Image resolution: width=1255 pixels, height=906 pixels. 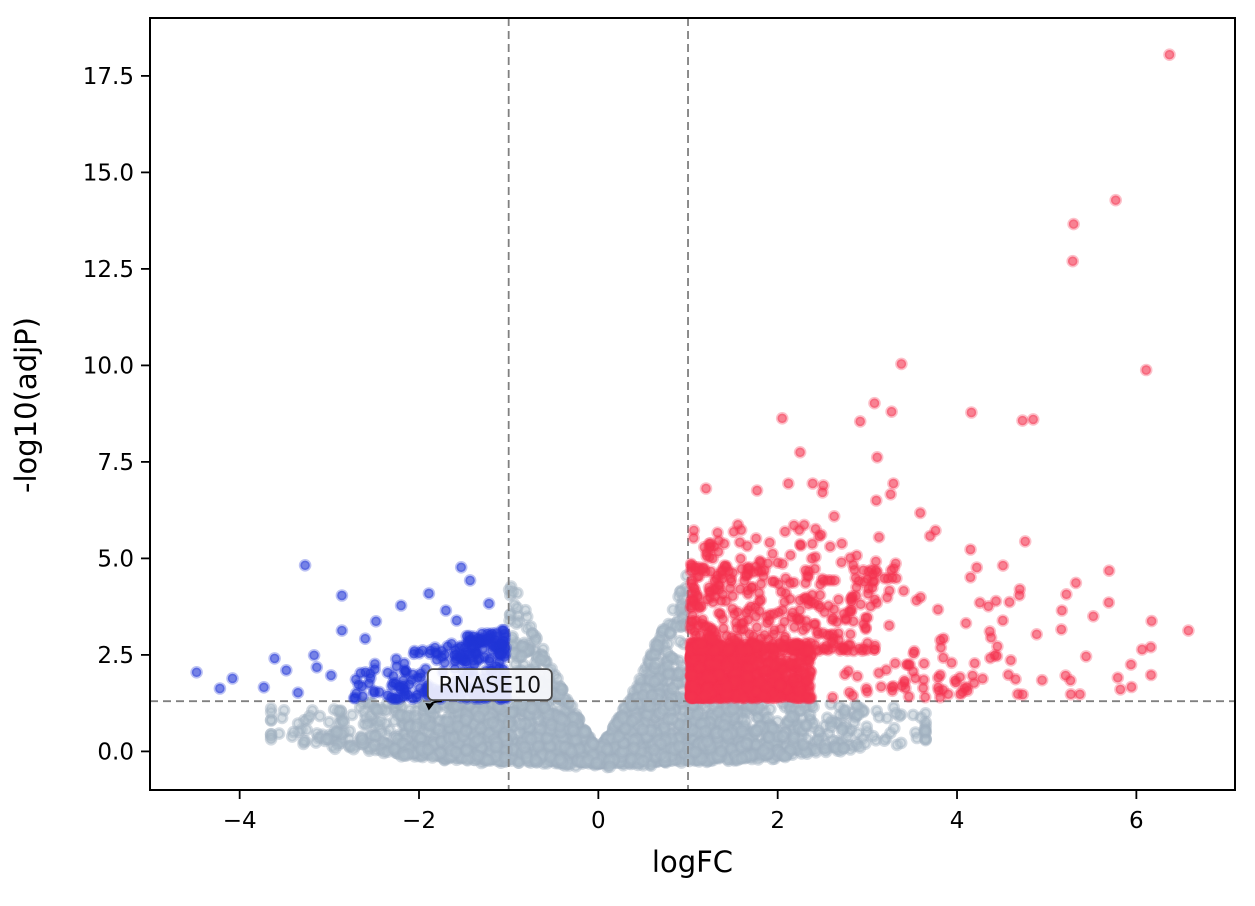 I want to click on x-axis-label: logFC, so click(x=692, y=862).